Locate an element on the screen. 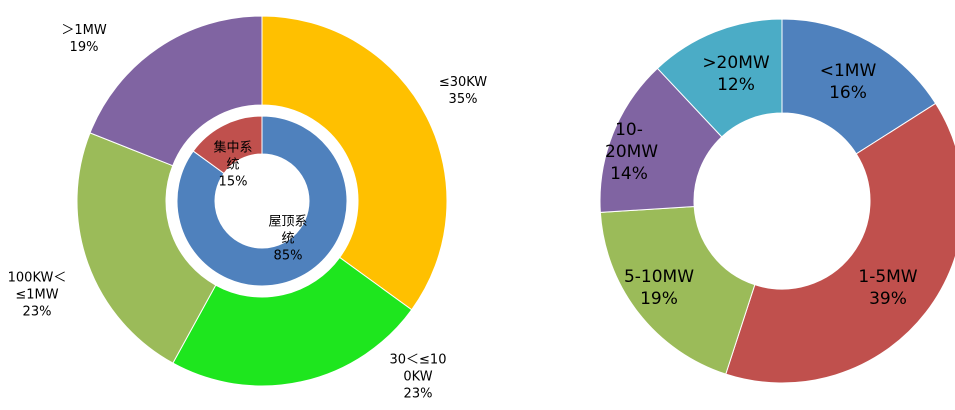 This screenshot has height=410, width=955. value-label: 39% is located at coordinates (888, 299).